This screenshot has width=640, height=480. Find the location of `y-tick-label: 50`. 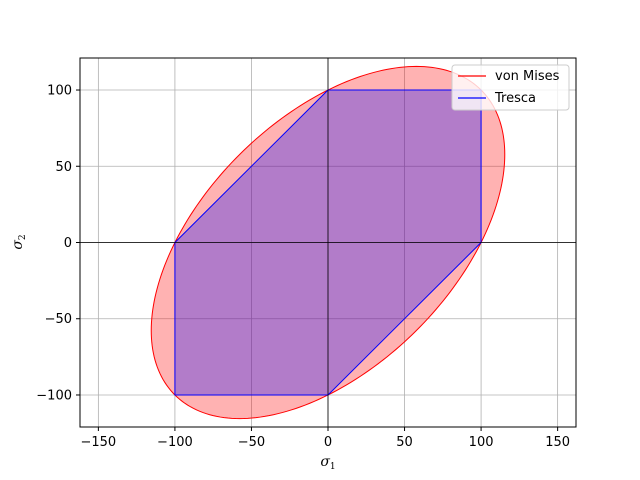

y-tick-label: 50 is located at coordinates (63, 167).